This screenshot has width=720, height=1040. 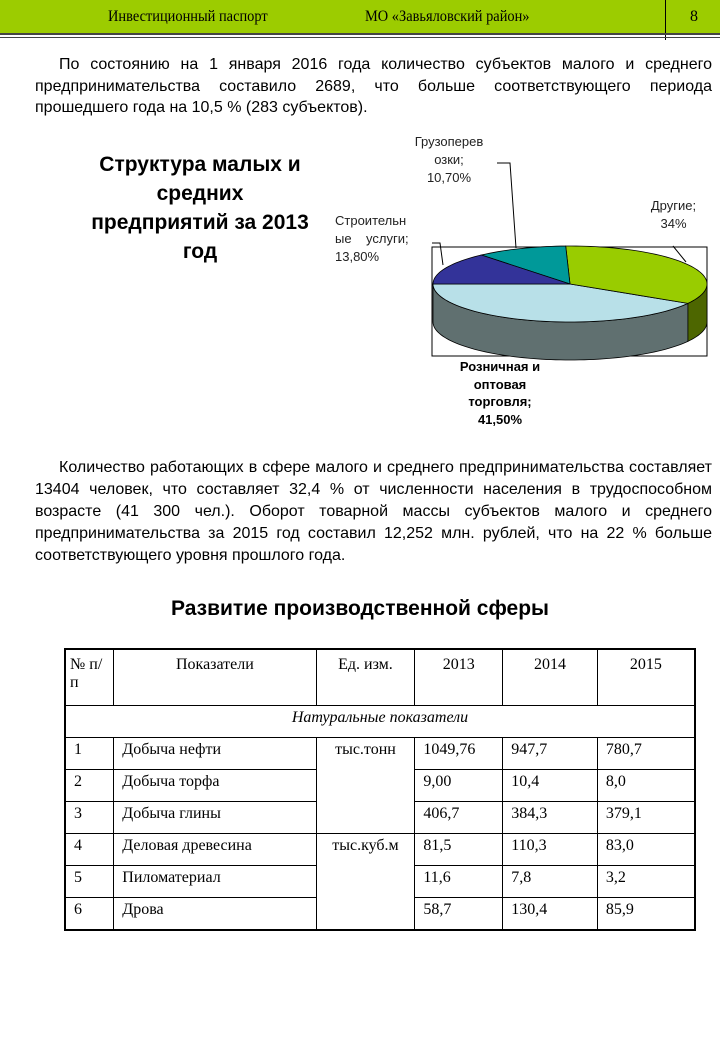 What do you see at coordinates (500, 401) in the screenshot?
I see `label-line: торговля;` at bounding box center [500, 401].